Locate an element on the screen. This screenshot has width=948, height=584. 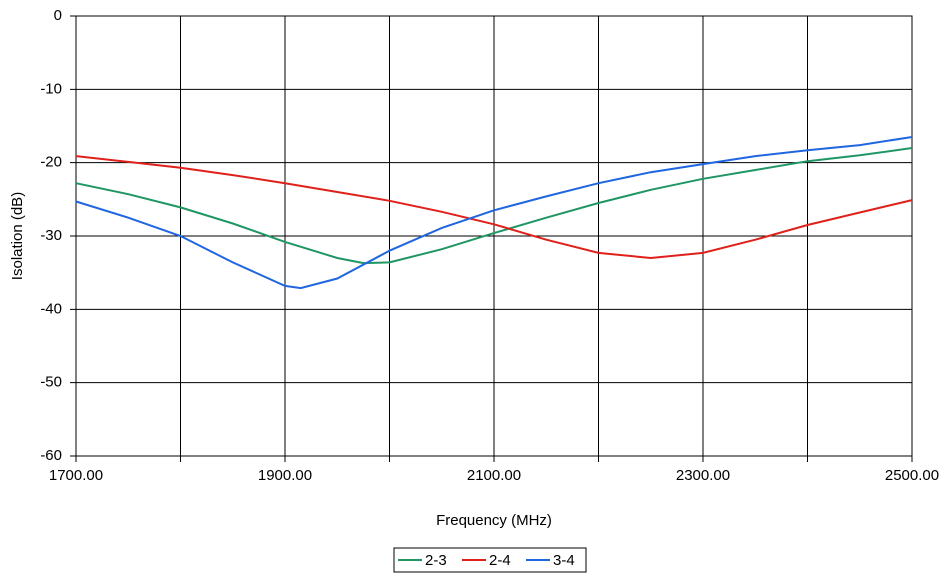
y-tick-label: -10 is located at coordinates (51, 88).